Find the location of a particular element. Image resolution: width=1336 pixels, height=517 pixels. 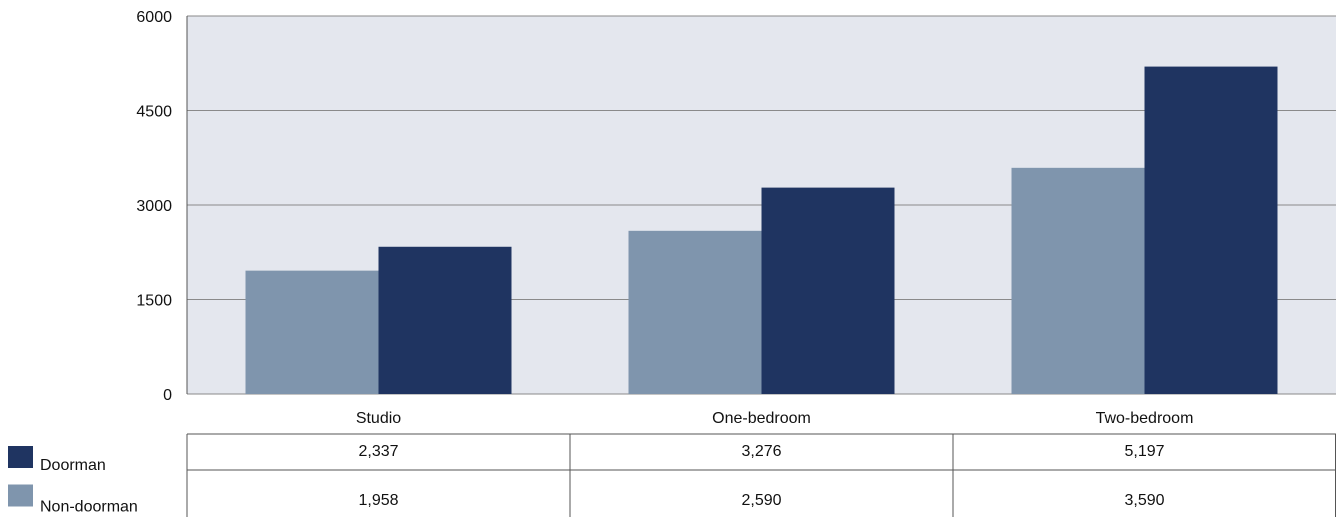

legend-label: Doorman is located at coordinates (73, 465).